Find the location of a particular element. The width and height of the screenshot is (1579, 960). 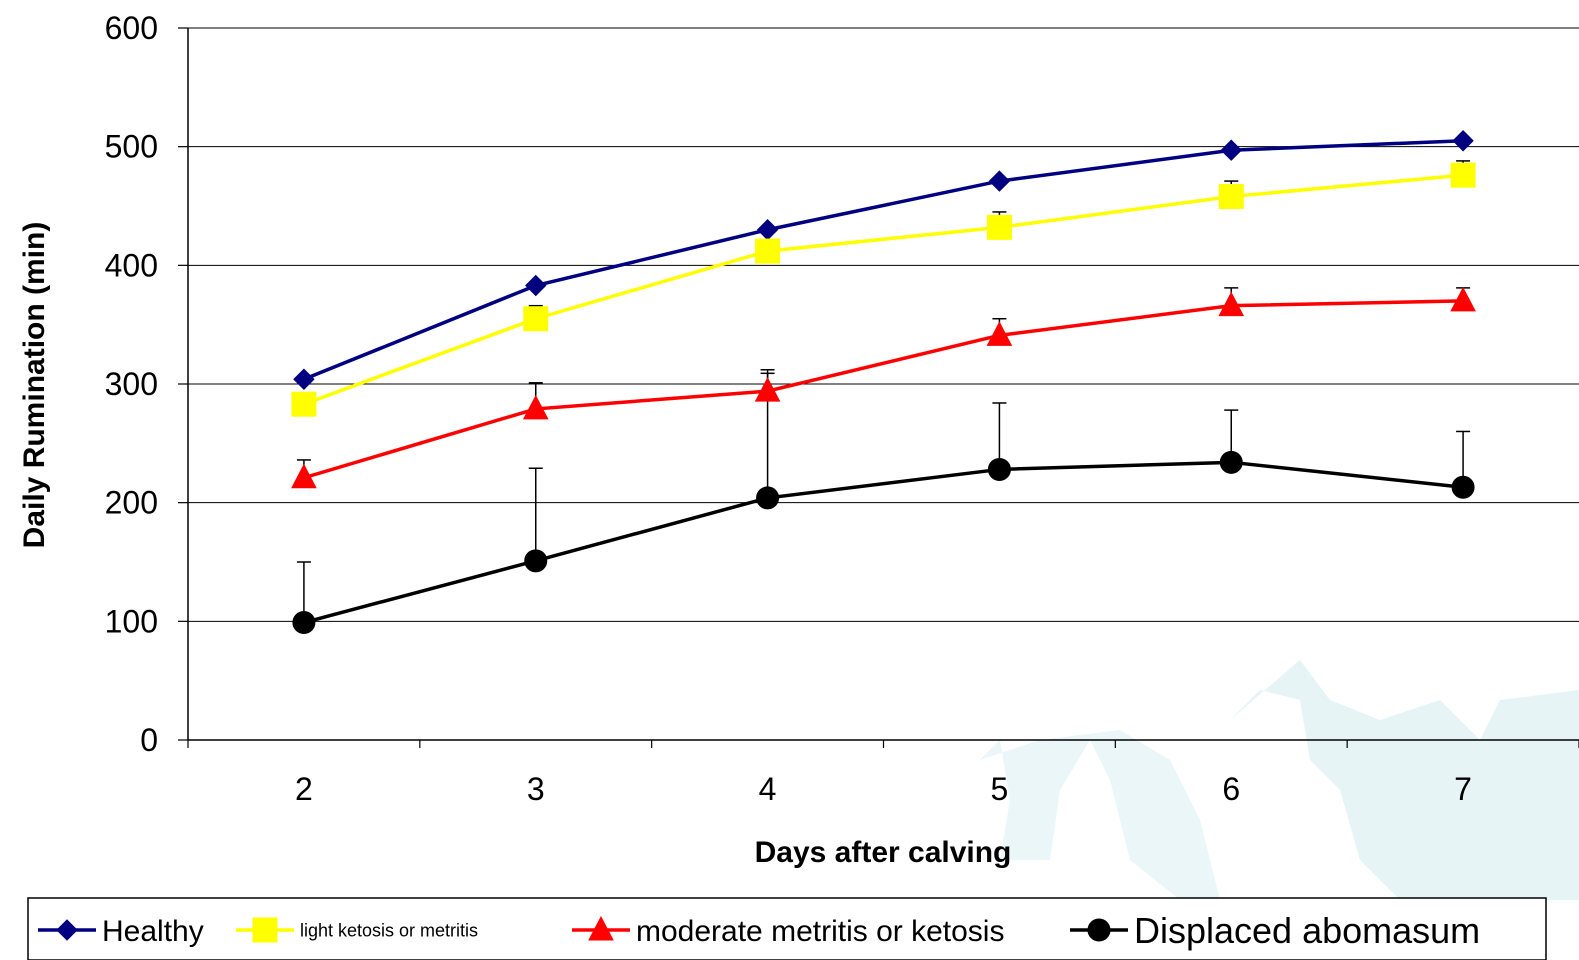

legend-label: Displaced abomasum is located at coordinates (1307, 930).